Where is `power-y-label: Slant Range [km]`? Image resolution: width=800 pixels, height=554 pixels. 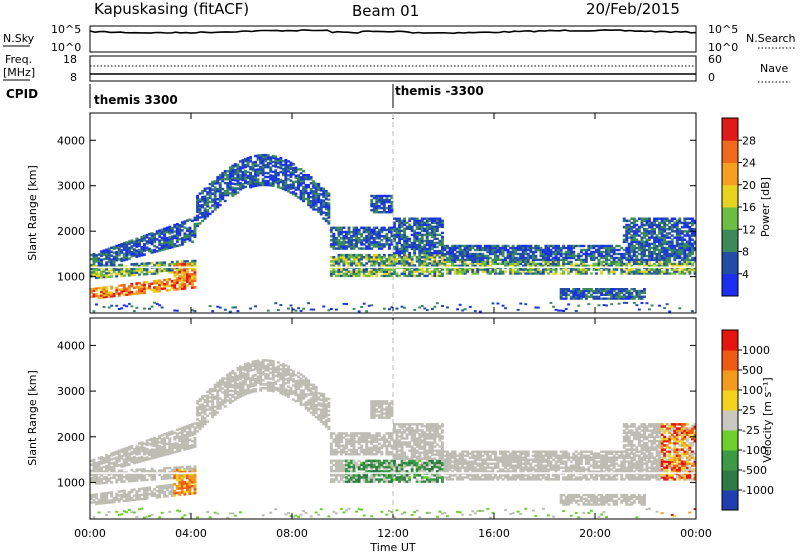
power-y-label: Slant Range [km] is located at coordinates (32, 213).